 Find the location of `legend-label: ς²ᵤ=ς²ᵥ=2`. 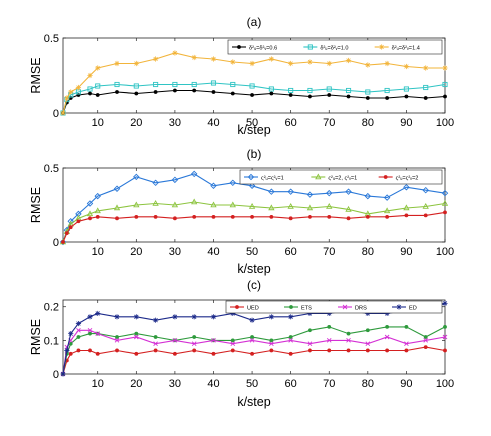

legend-label: ς²ᵤ=ς²ᵥ=2 is located at coordinates (407, 179).